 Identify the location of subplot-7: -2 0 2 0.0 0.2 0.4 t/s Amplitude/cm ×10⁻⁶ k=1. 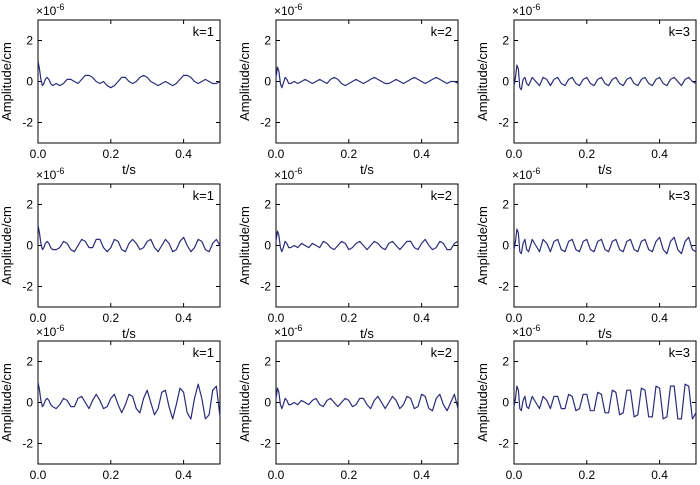
(110, 404).